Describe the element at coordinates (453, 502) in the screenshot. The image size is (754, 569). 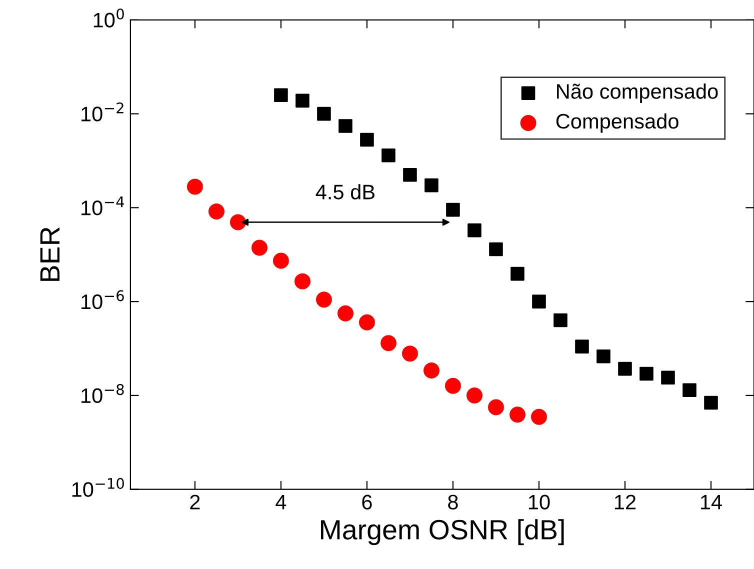
I see `x-tick-label: 8` at that location.